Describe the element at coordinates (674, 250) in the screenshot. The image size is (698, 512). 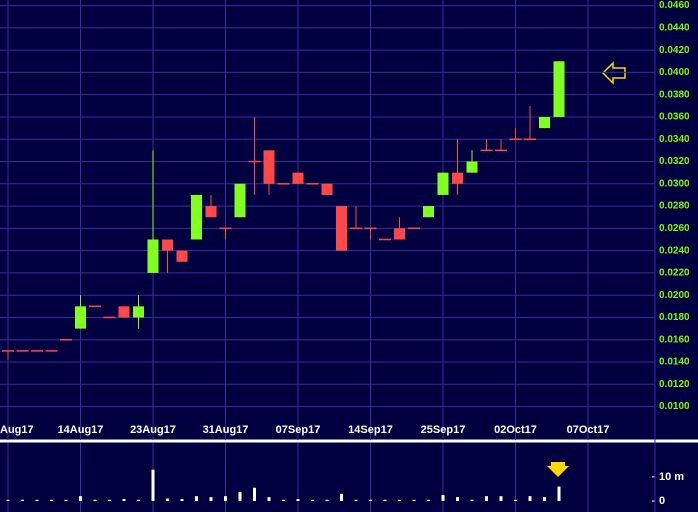
I see `y-tick-label: 0.0240` at that location.